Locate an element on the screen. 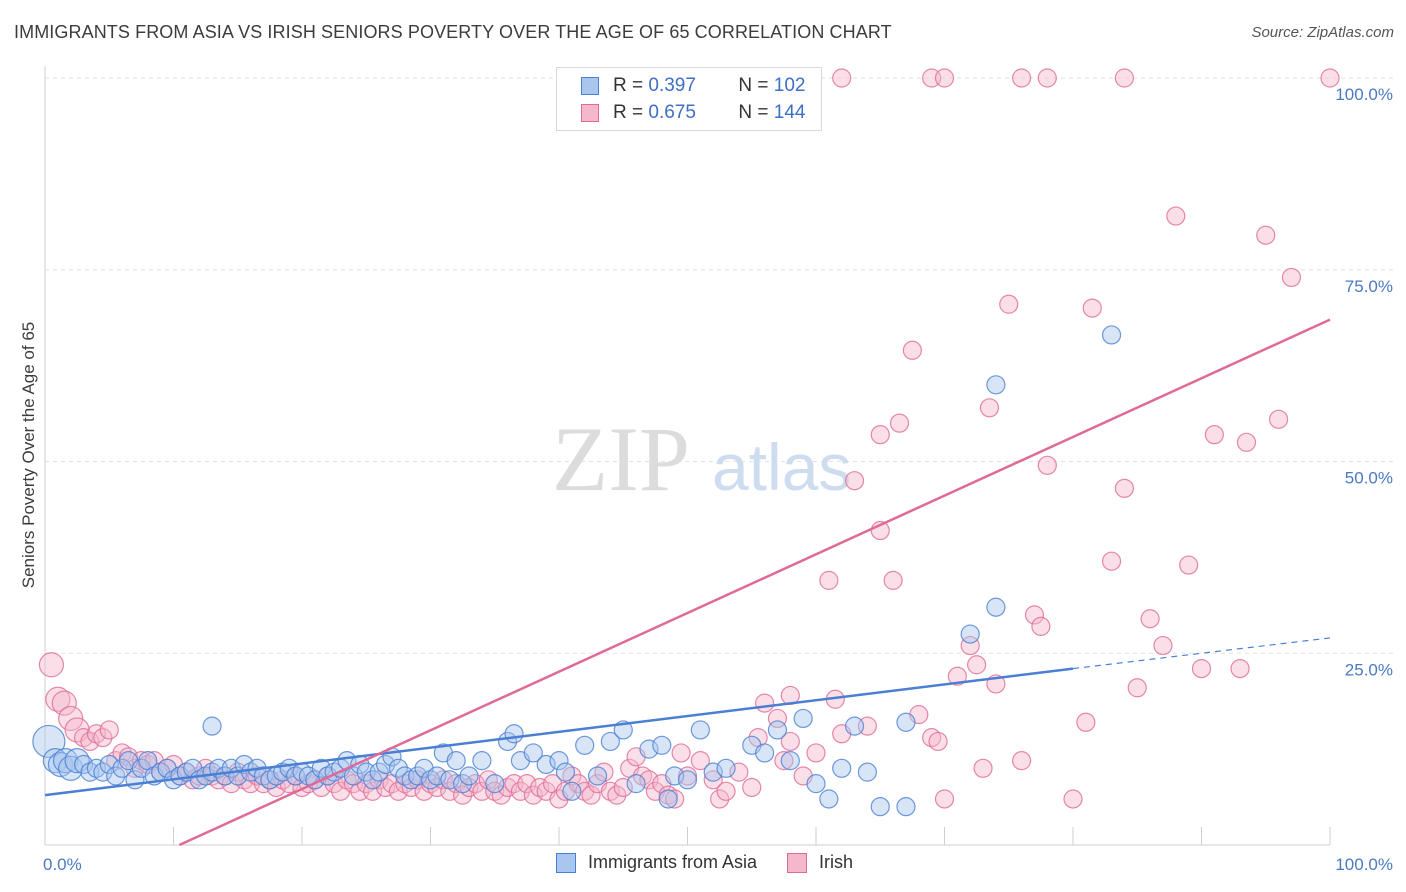  y-tick-label: 75.0% is located at coordinates (1369, 286).